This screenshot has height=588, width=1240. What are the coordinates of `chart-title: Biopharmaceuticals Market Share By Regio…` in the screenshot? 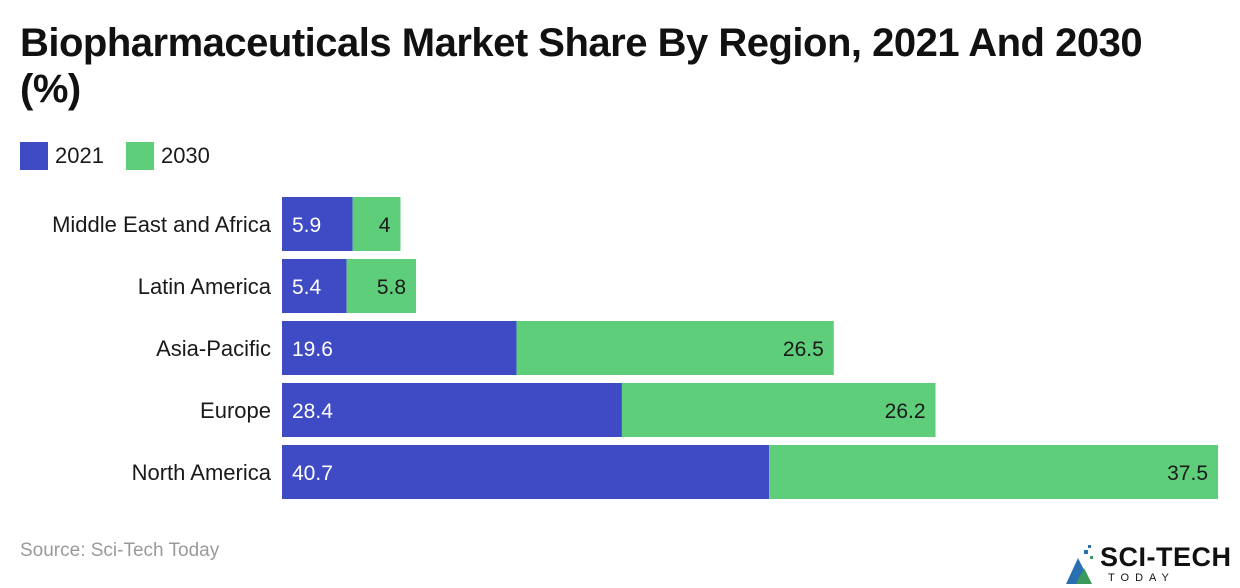 It's located at (581, 66).